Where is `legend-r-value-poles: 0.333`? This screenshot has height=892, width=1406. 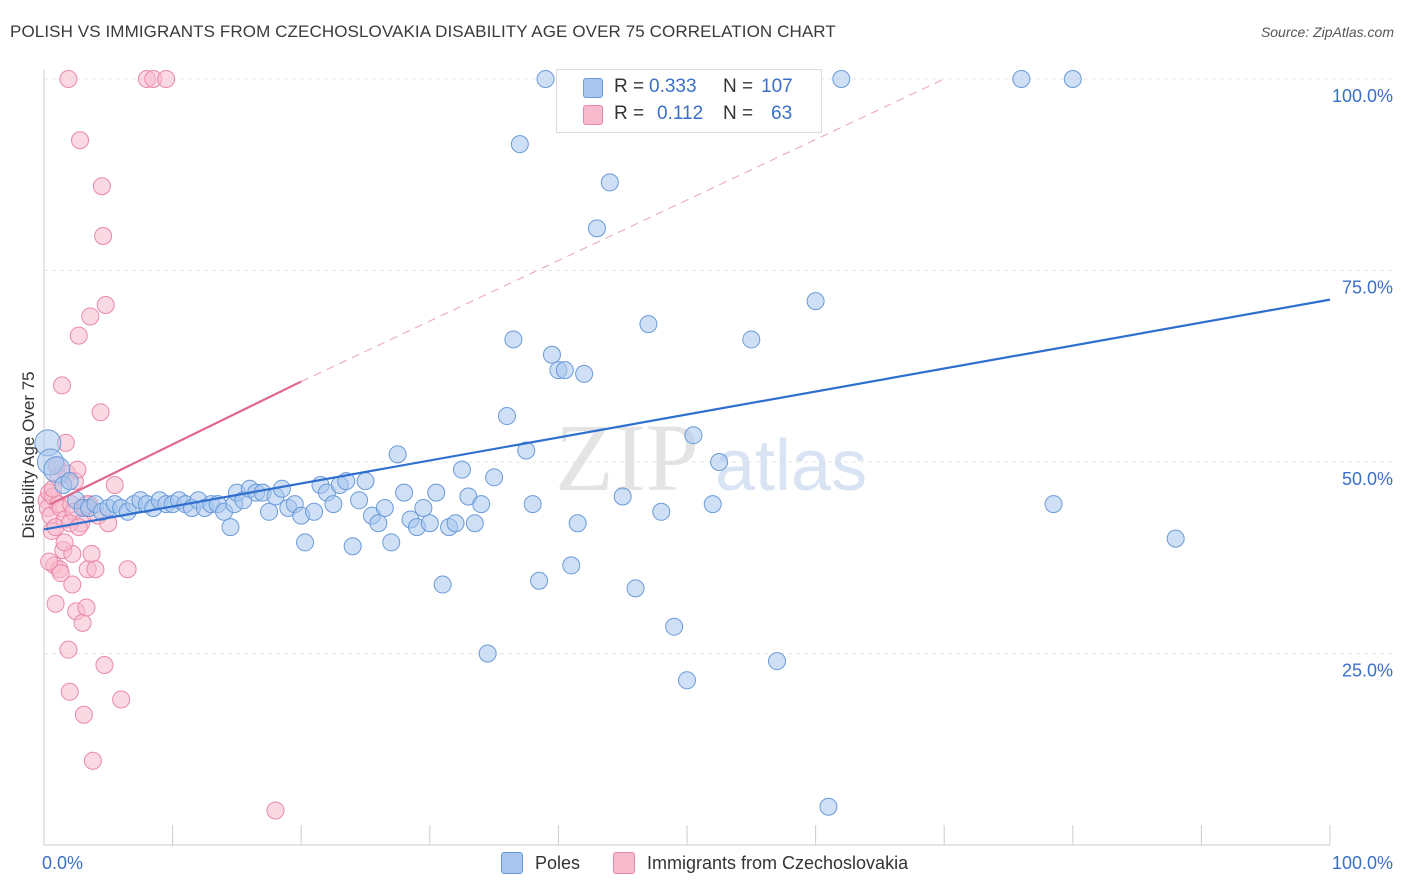 legend-r-value-poles: 0.333 is located at coordinates (673, 86).